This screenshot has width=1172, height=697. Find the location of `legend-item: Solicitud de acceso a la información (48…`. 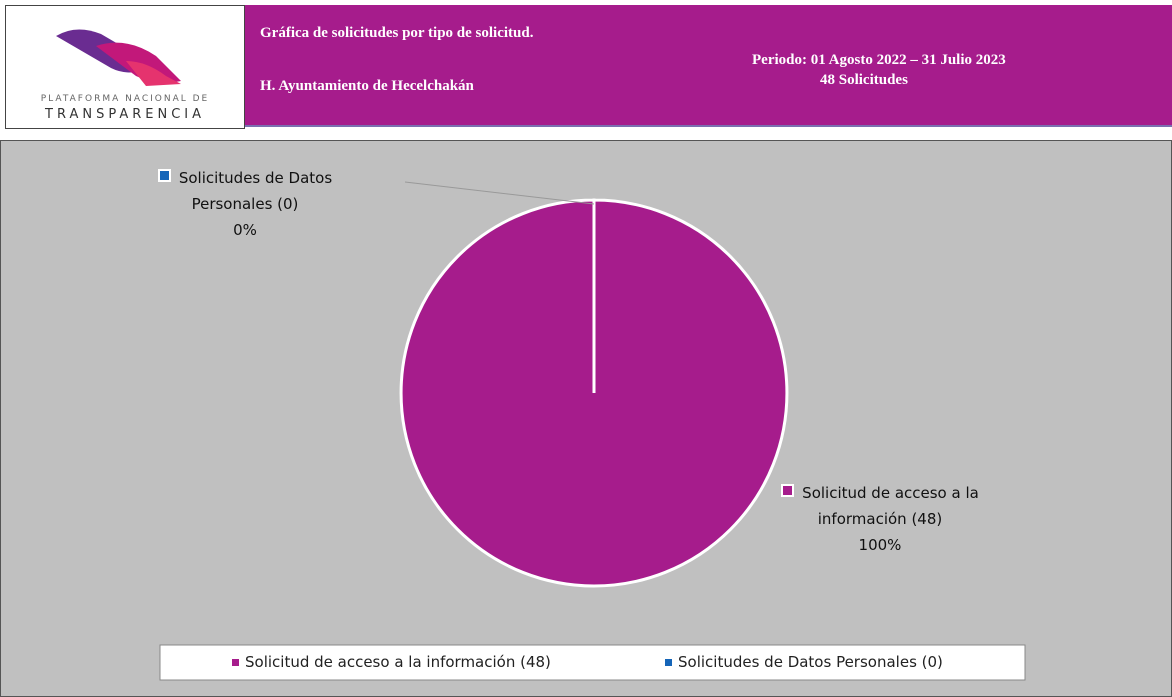

legend-item: Solicitud de acceso a la información (48… is located at coordinates (391, 662).